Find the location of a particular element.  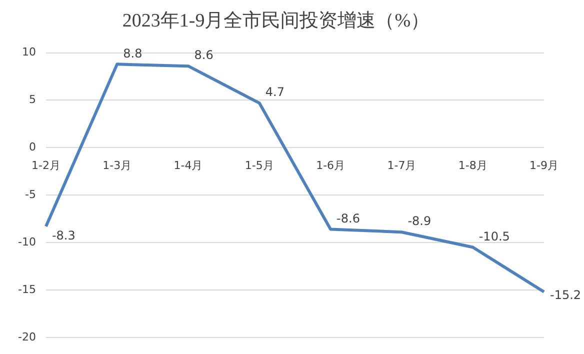

data-label: 8.6 is located at coordinates (204, 55).